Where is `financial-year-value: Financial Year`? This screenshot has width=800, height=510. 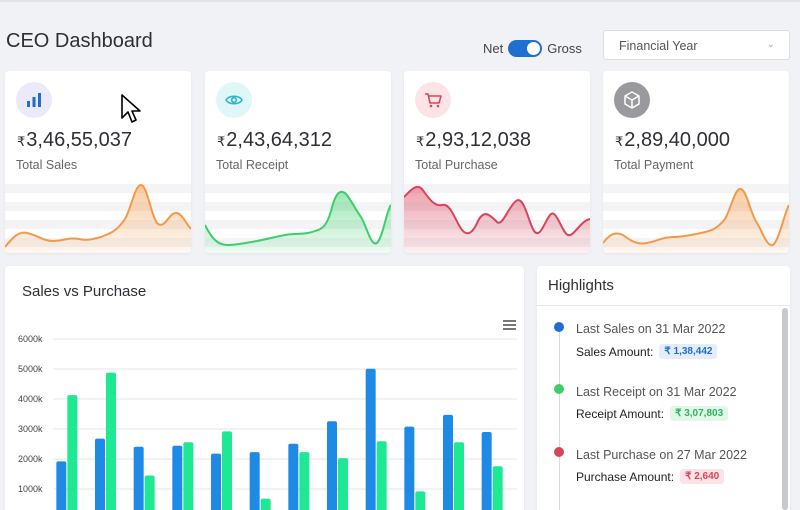
financial-year-value: Financial Year is located at coordinates (658, 46).